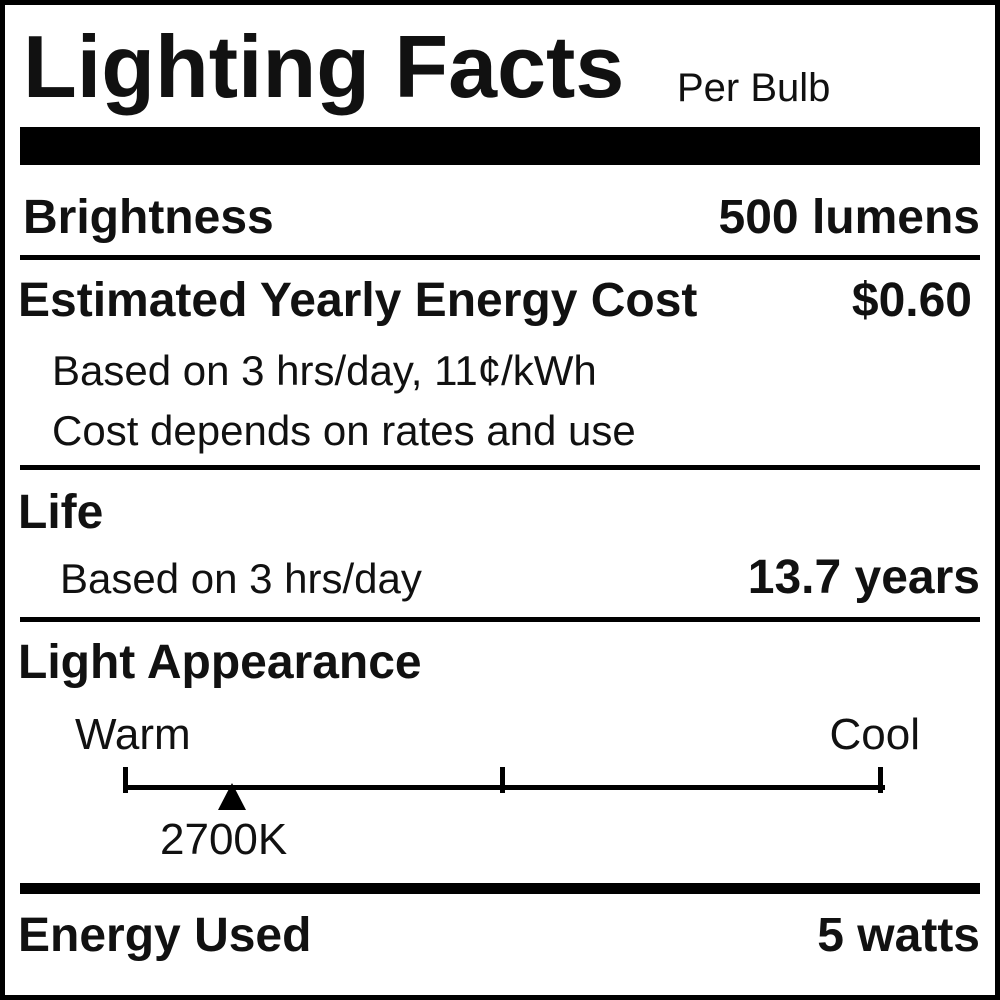  What do you see at coordinates (220, 662) in the screenshot?
I see `light-appearance-label: Light Appearance` at bounding box center [220, 662].